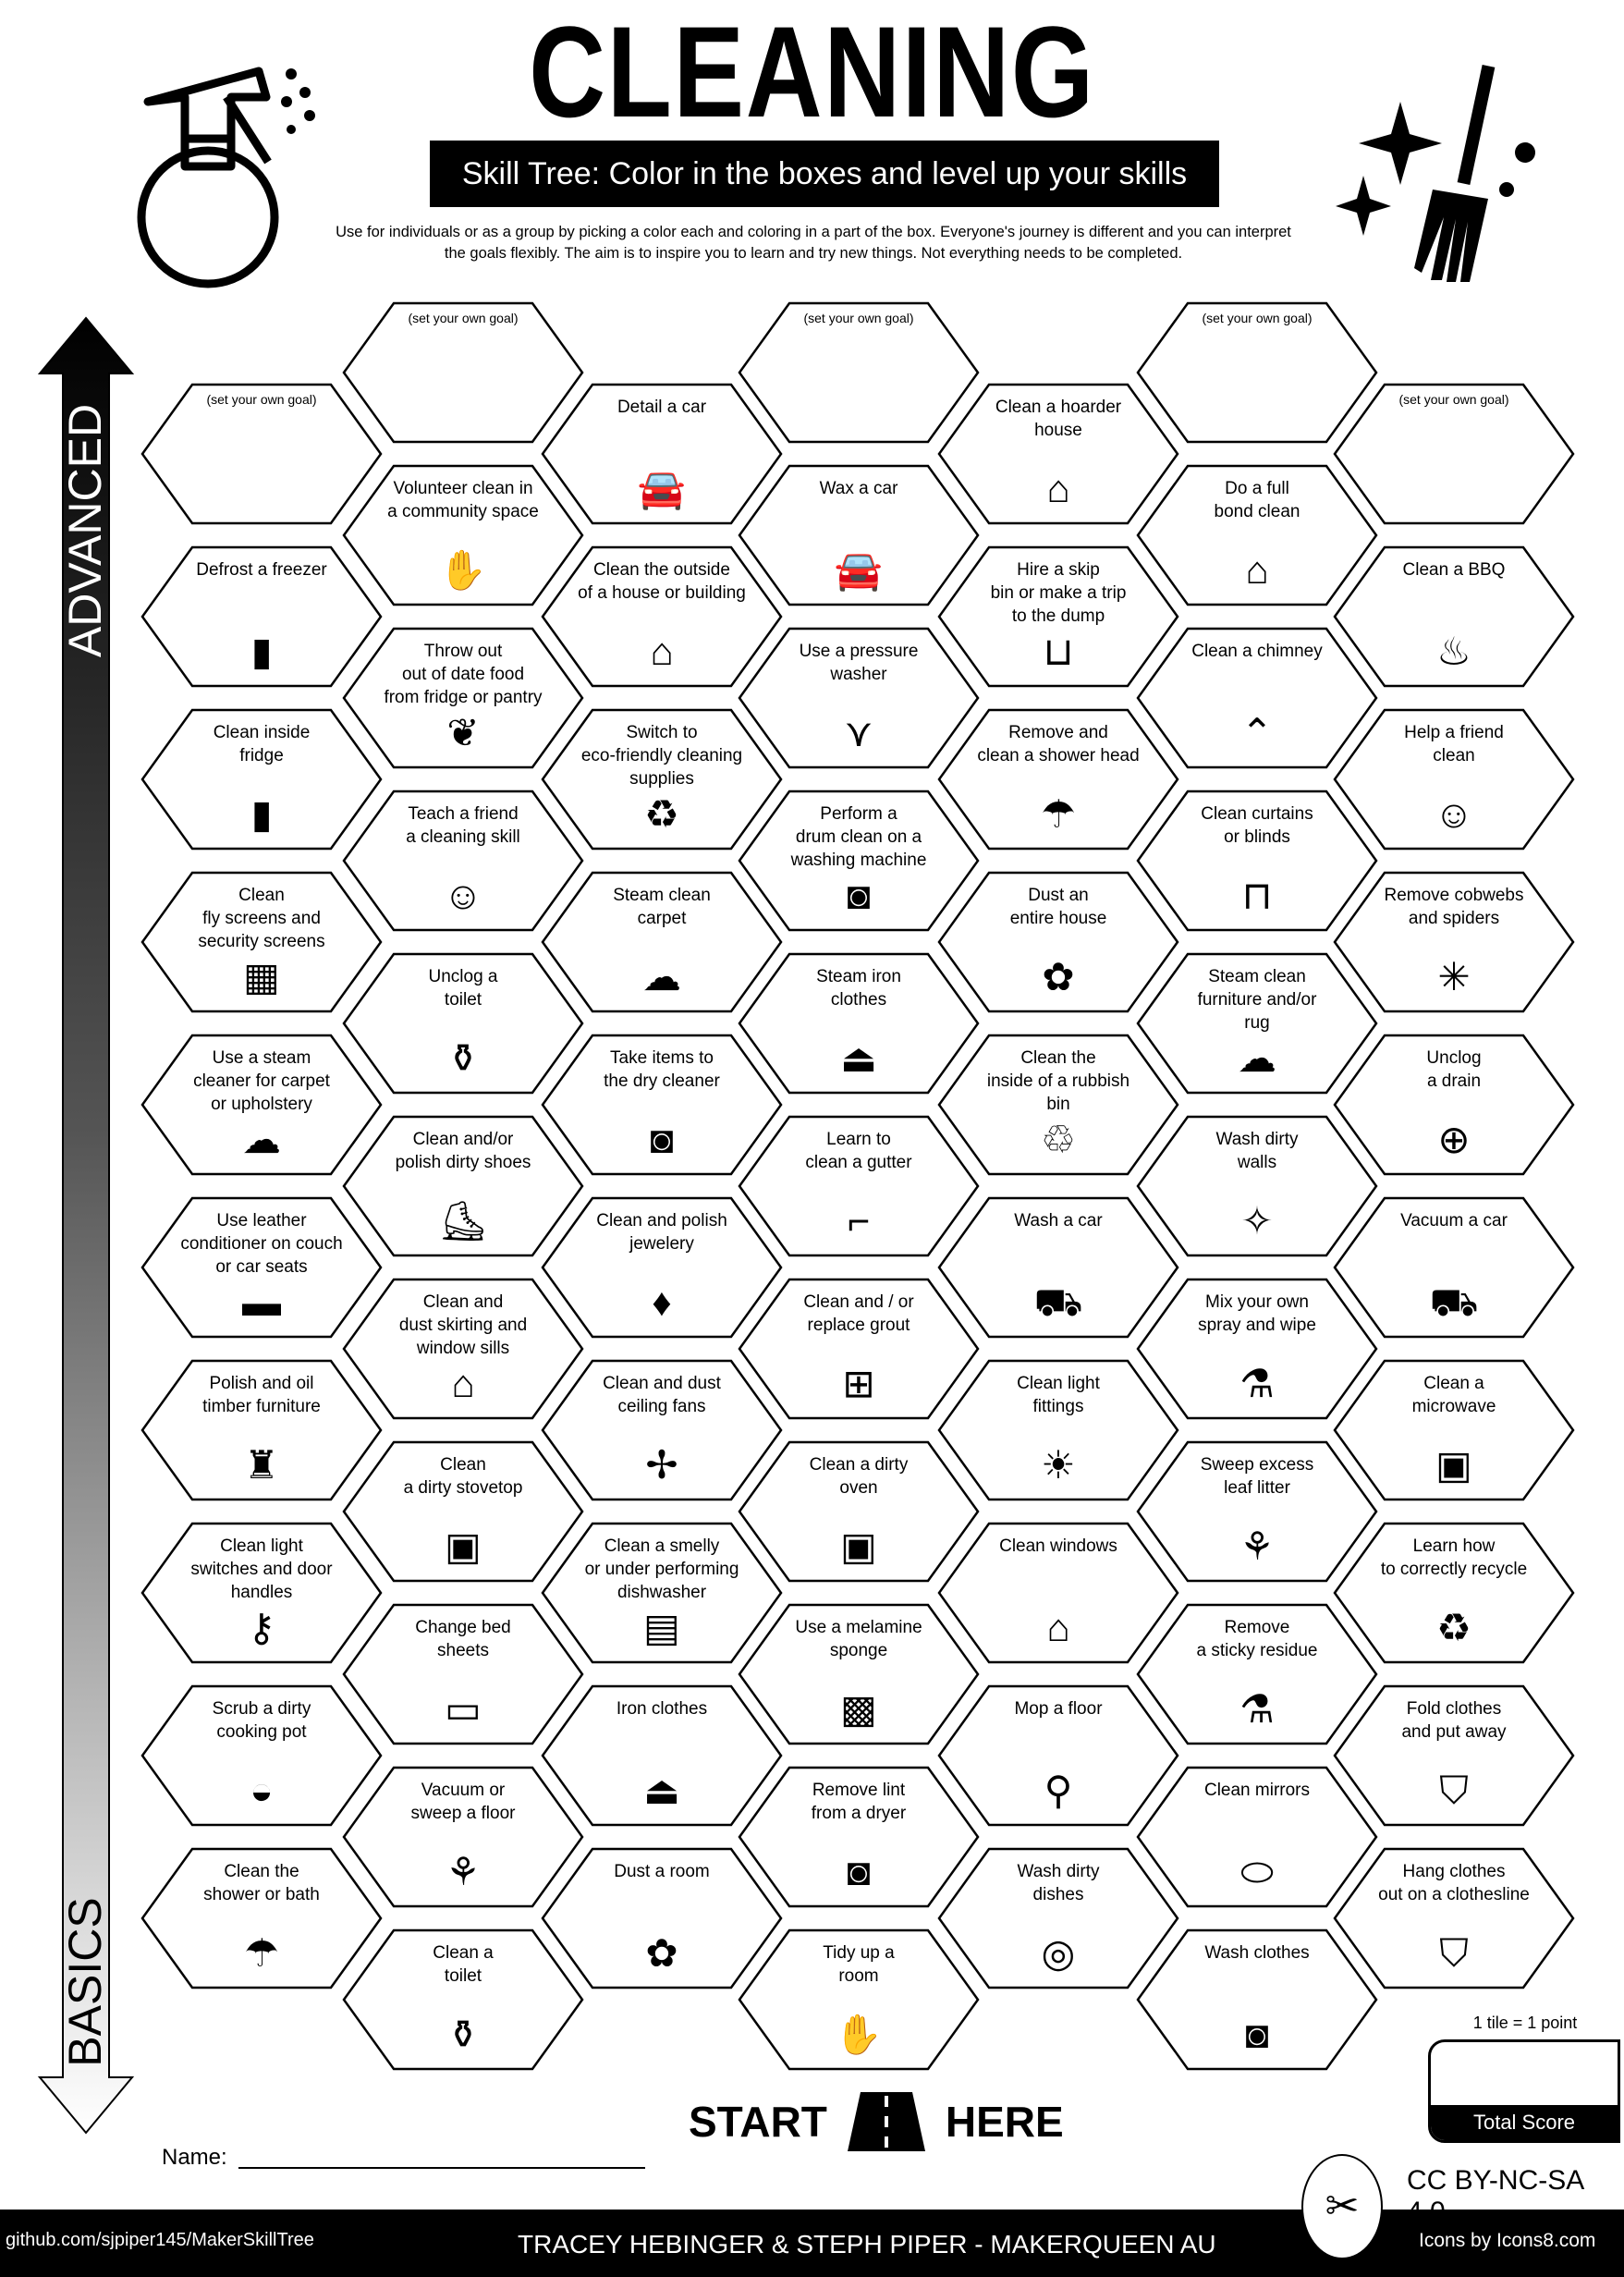 The width and height of the screenshot is (1624, 2277). What do you see at coordinates (261, 1430) in the screenshot?
I see `skill-tile: Polish and oil timber furniture ♜` at bounding box center [261, 1430].